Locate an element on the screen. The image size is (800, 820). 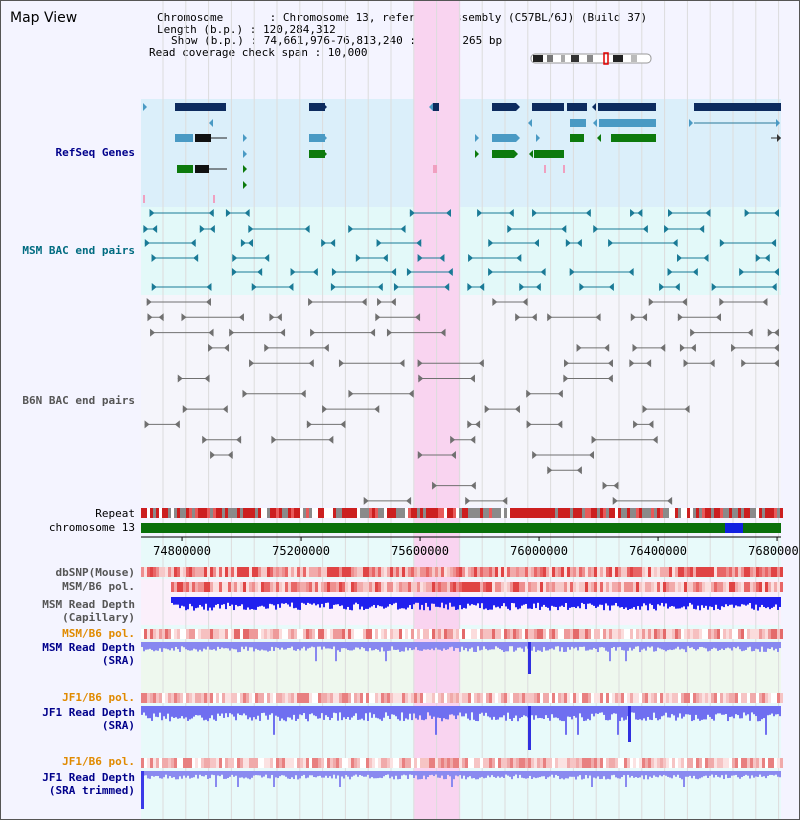
track-label-jf1-read-depth-sra: JF1 Read Depth (SRA) is located at coordinates (88, 719).